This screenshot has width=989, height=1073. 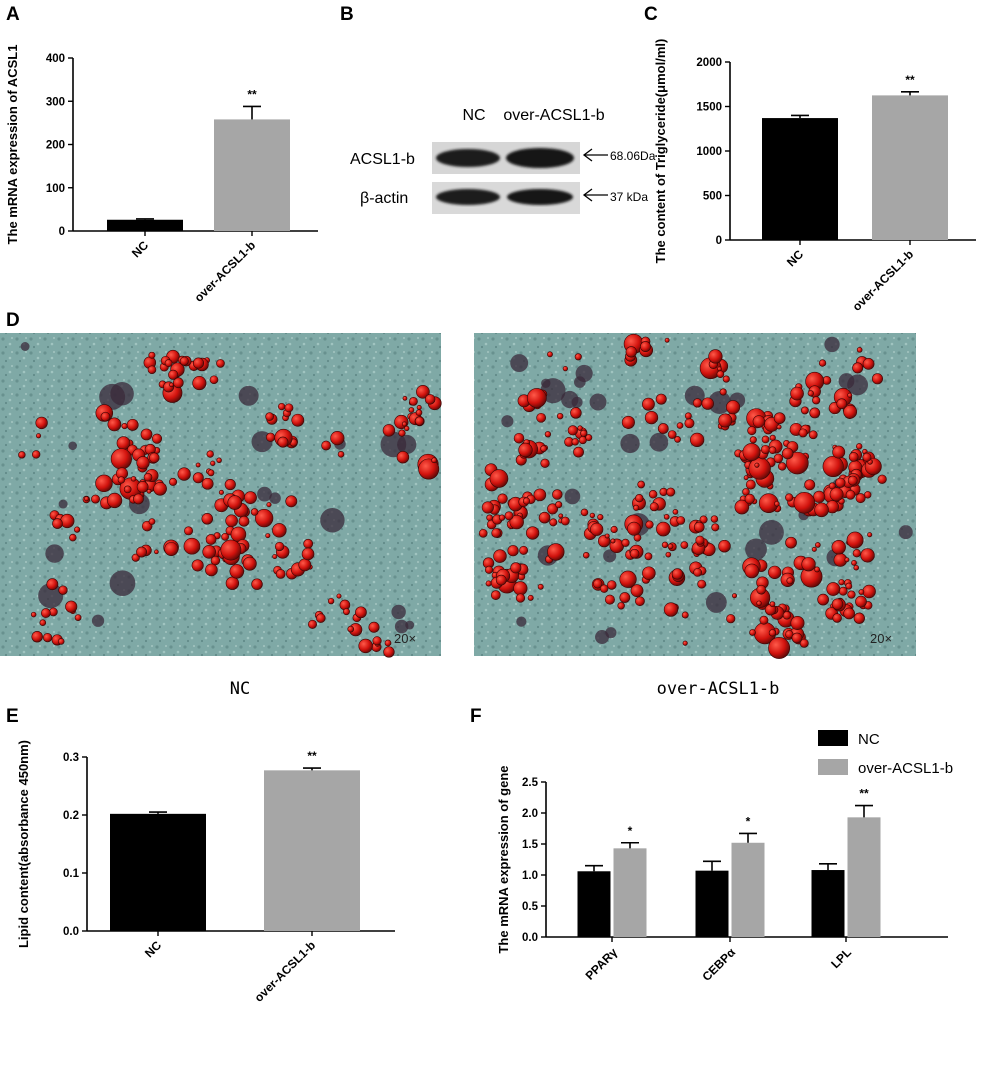 What do you see at coordinates (473, 115) in the screenshot?
I see `blot-col-label-nc: NC` at bounding box center [473, 115].